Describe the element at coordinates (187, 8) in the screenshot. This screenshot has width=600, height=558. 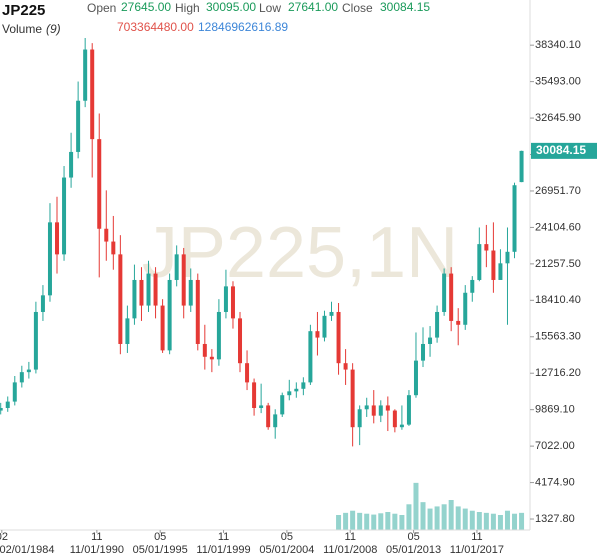
I see `high-label: High` at that location.